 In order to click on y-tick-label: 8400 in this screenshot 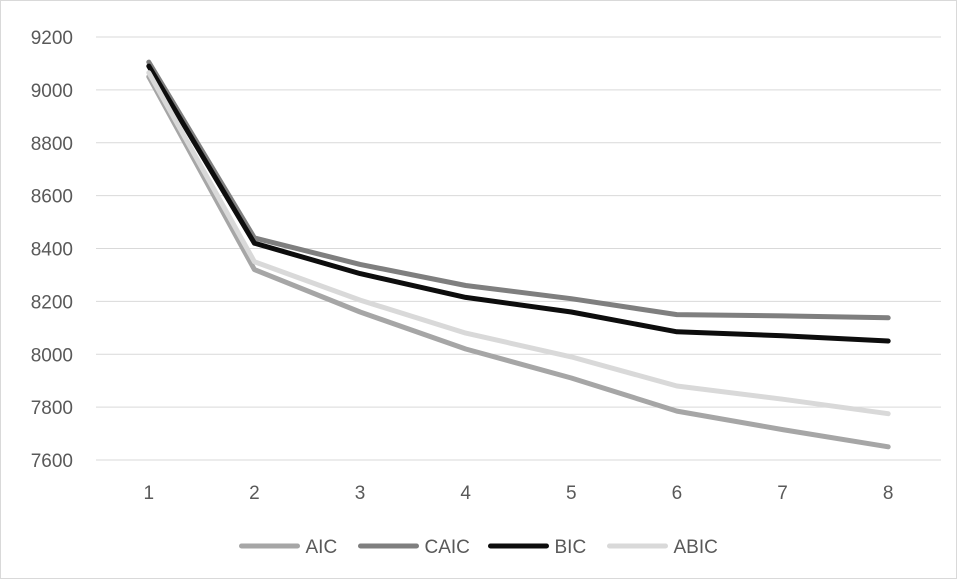, I will do `click(52, 250)`.